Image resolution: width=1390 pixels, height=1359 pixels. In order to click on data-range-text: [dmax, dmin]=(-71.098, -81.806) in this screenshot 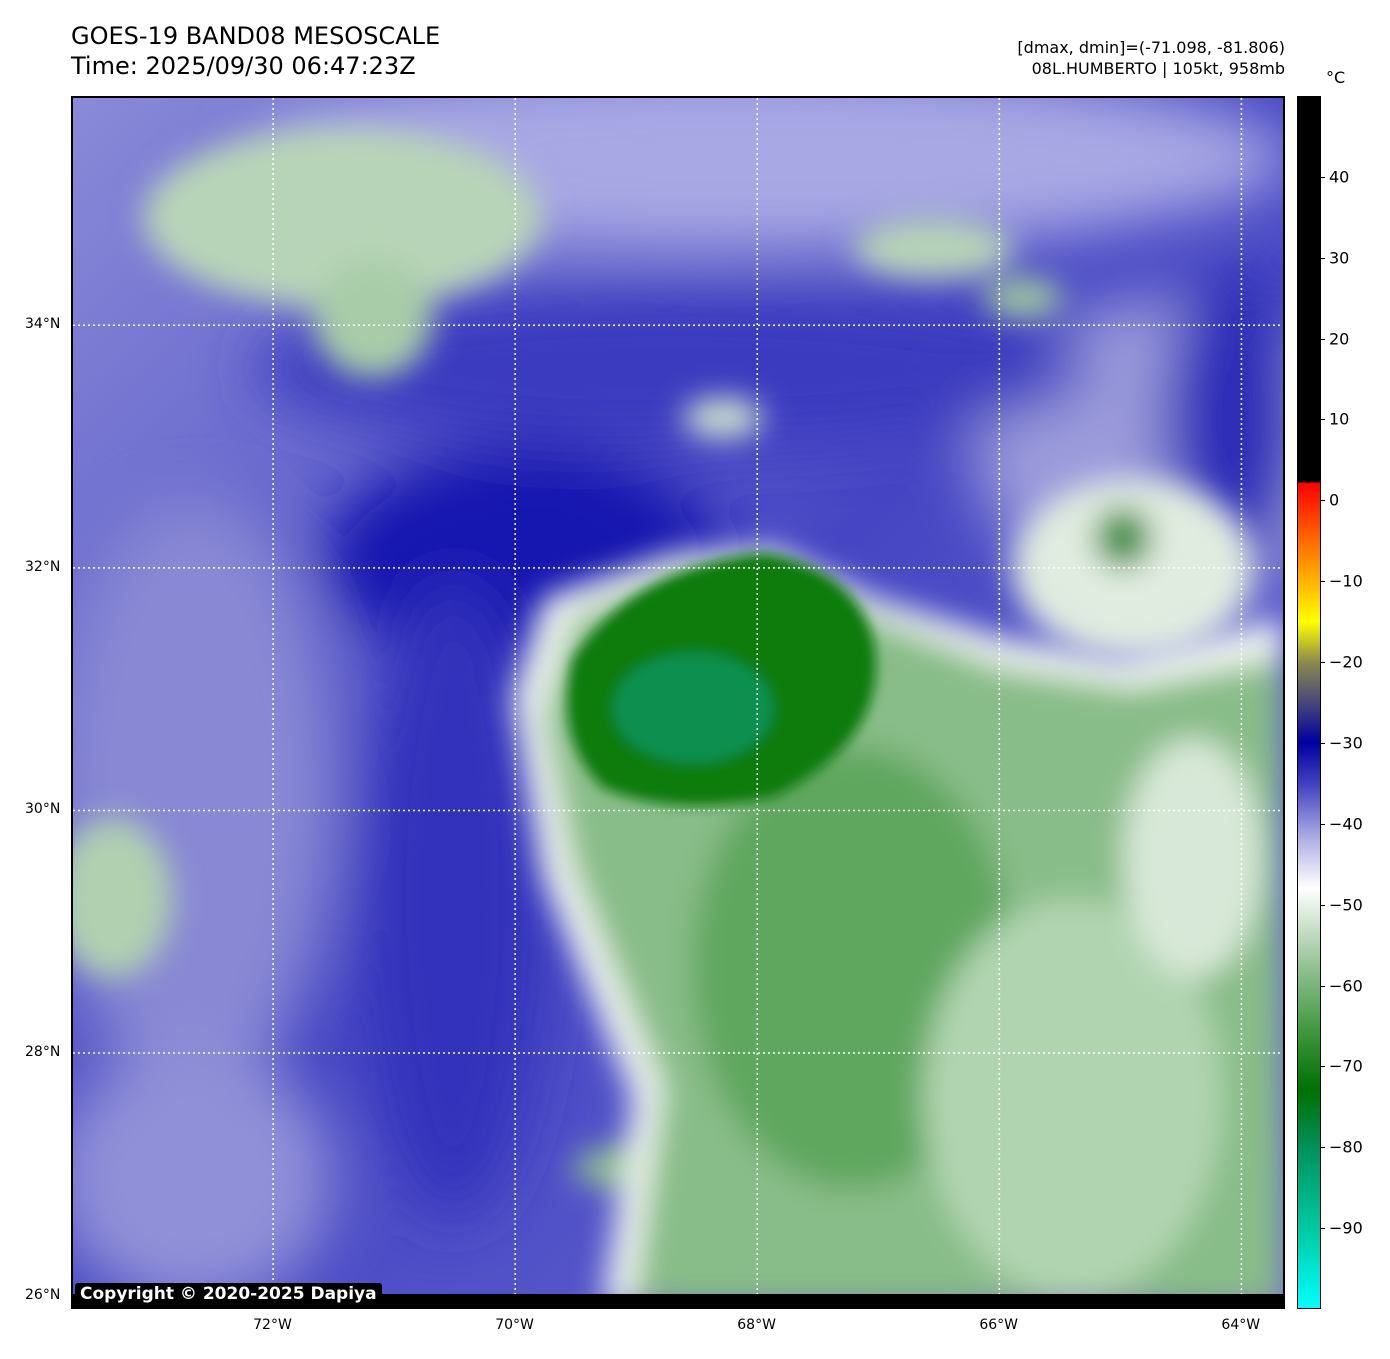, I will do `click(1151, 47)`.